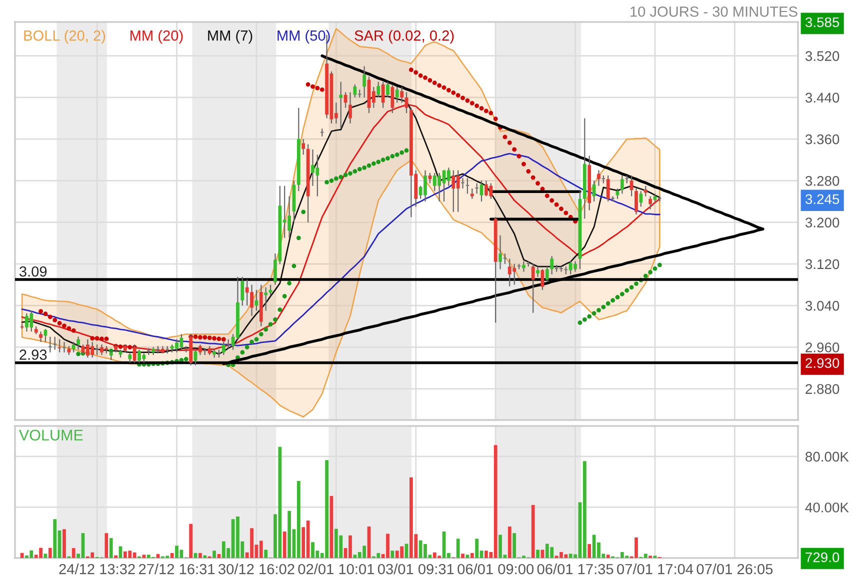 The height and width of the screenshot is (580, 855). What do you see at coordinates (50, 435) in the screenshot?
I see `chart-title: VOLUME` at bounding box center [50, 435].